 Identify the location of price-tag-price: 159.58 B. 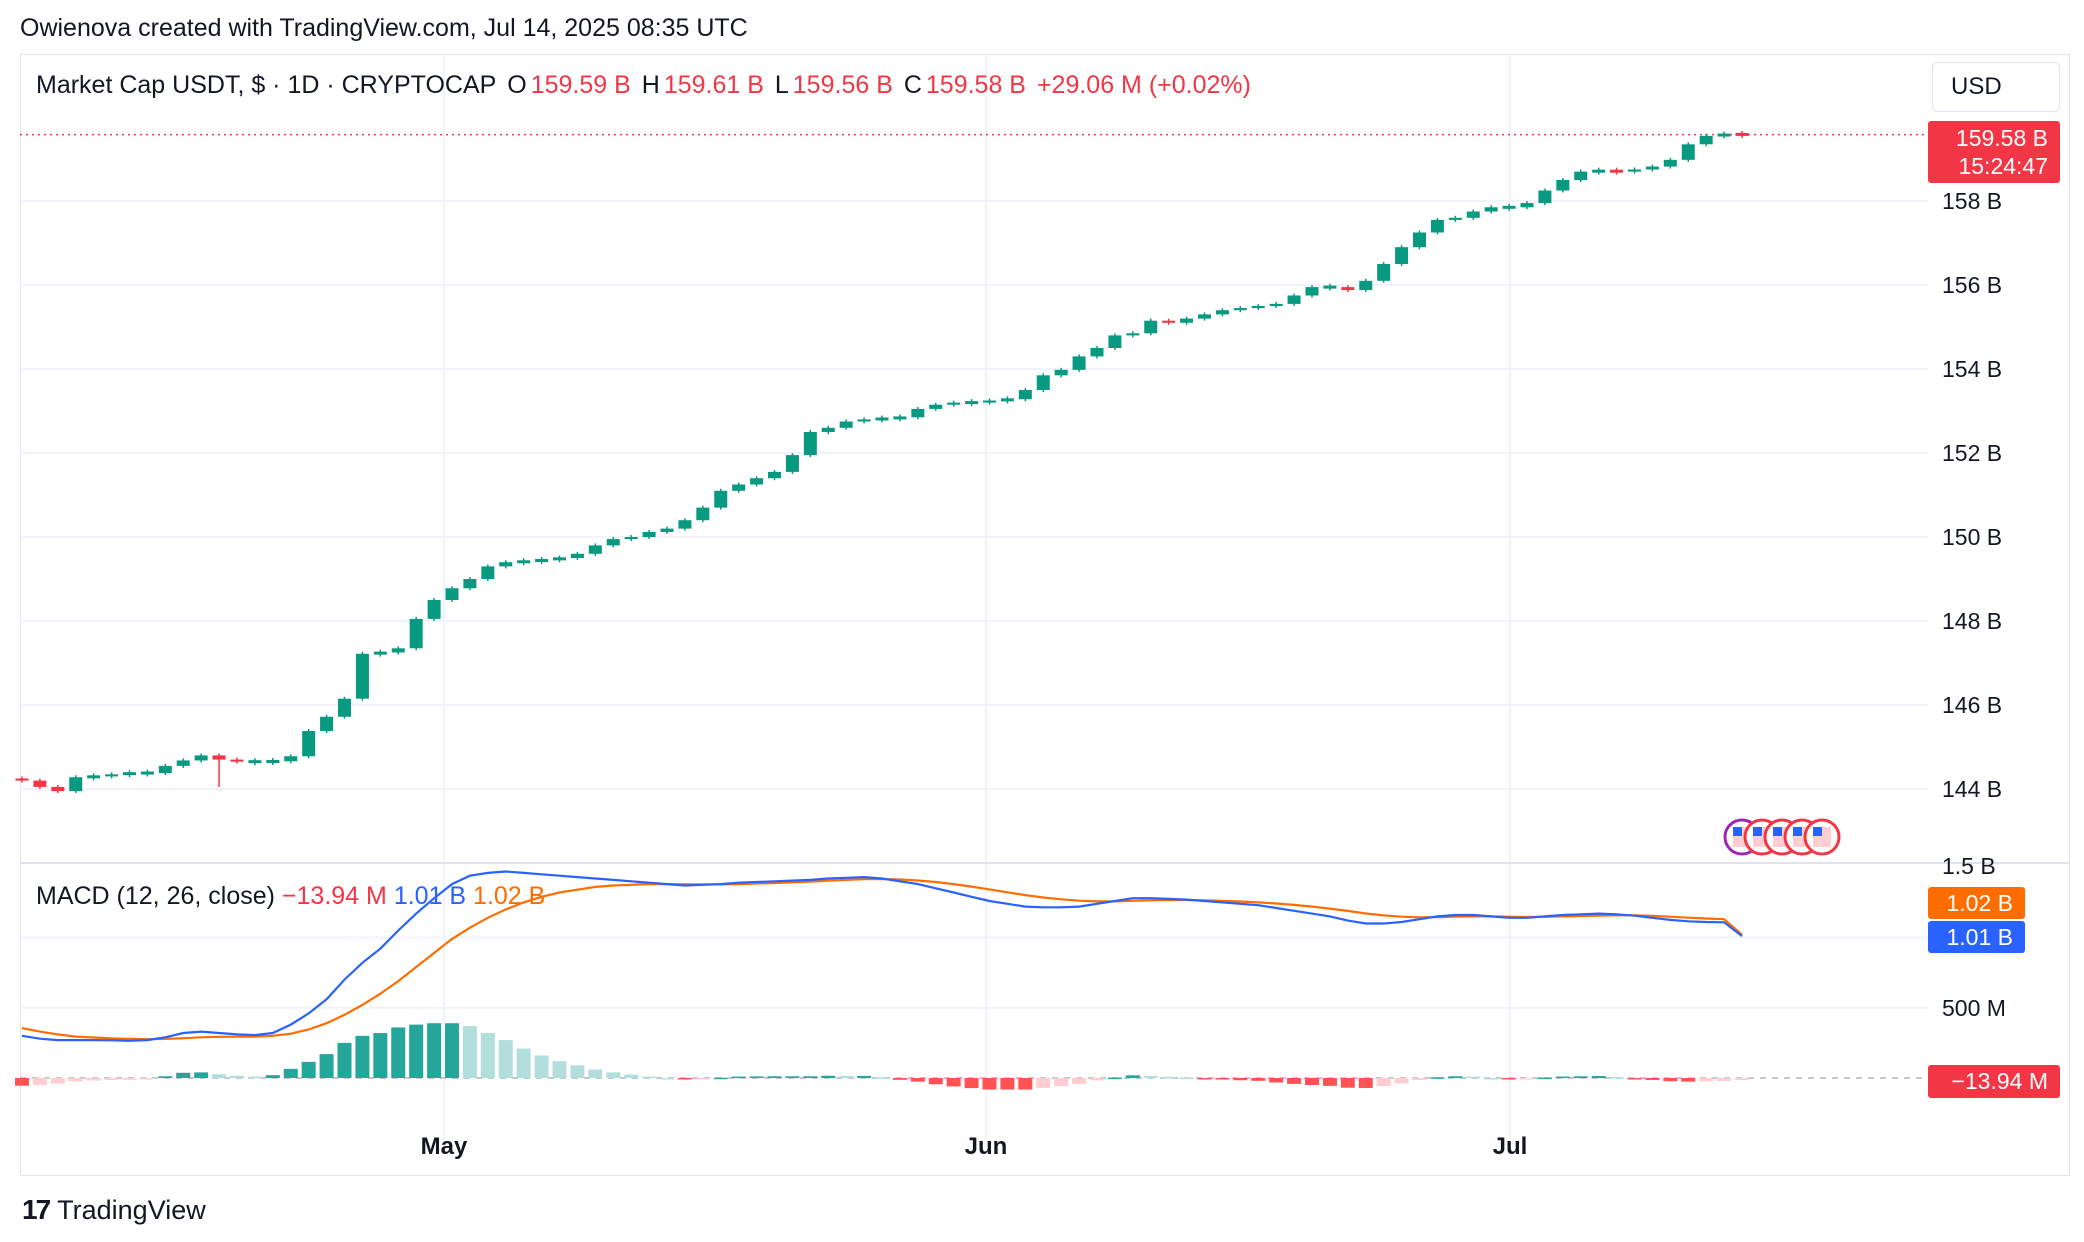
(2001, 138).